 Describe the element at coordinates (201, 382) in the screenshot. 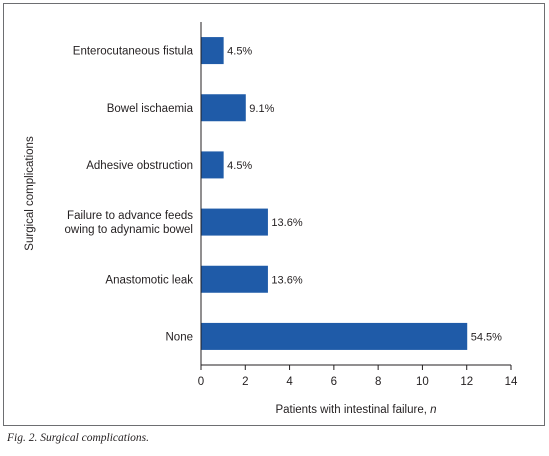

I see `x-tick-label: 0` at that location.